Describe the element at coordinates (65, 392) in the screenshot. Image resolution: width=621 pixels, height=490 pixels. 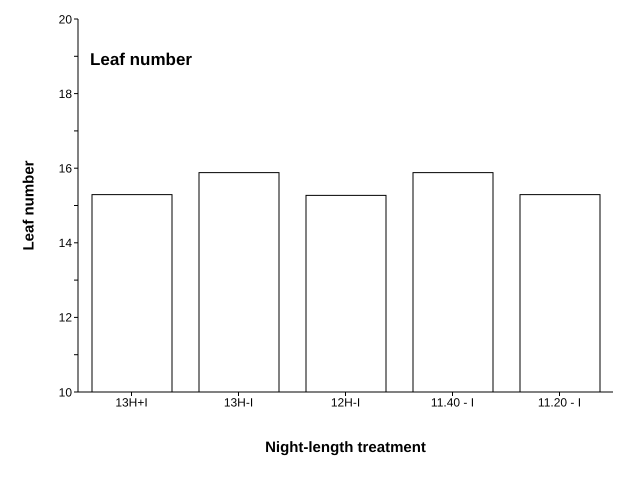
I see `y-tick-label: 10` at that location.